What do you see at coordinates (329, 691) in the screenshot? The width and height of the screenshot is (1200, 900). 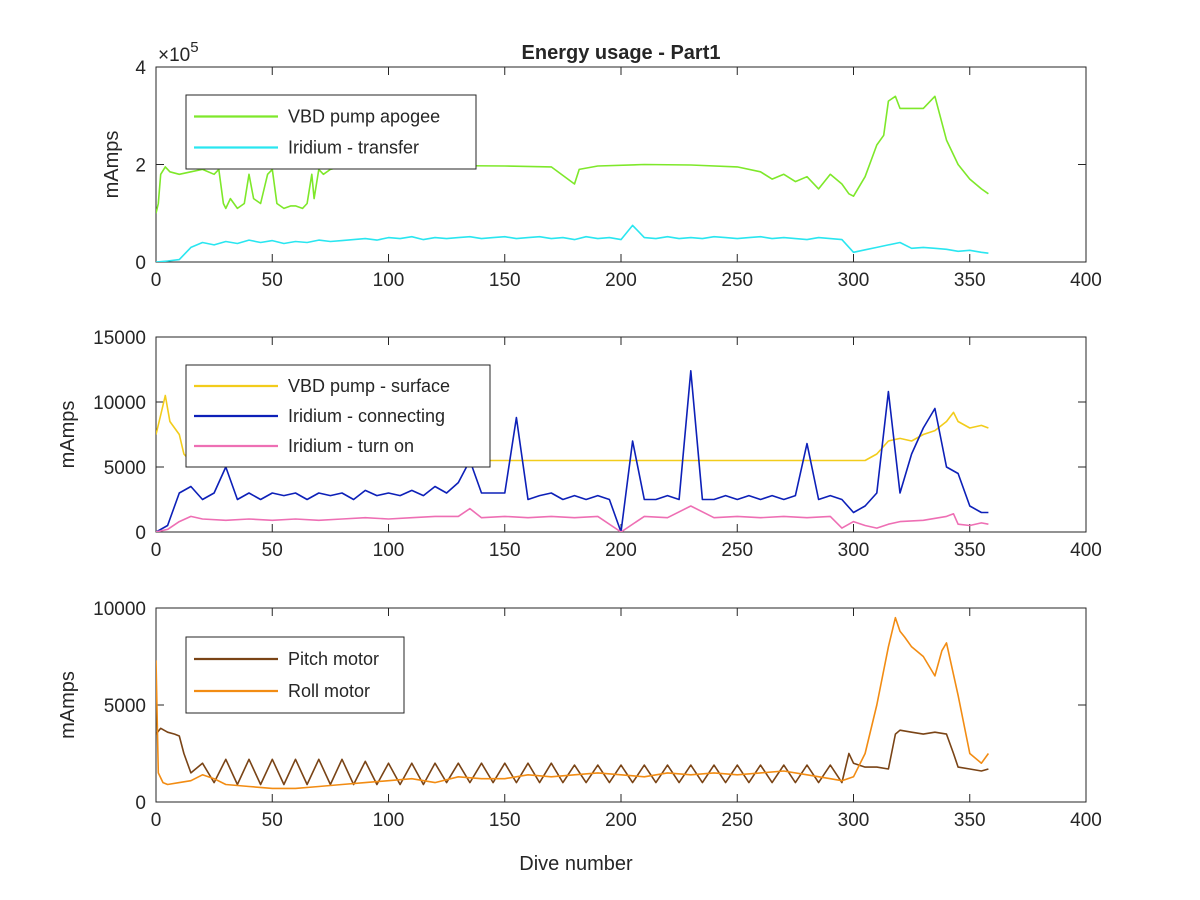 I see `legend-label: Roll motor` at bounding box center [329, 691].